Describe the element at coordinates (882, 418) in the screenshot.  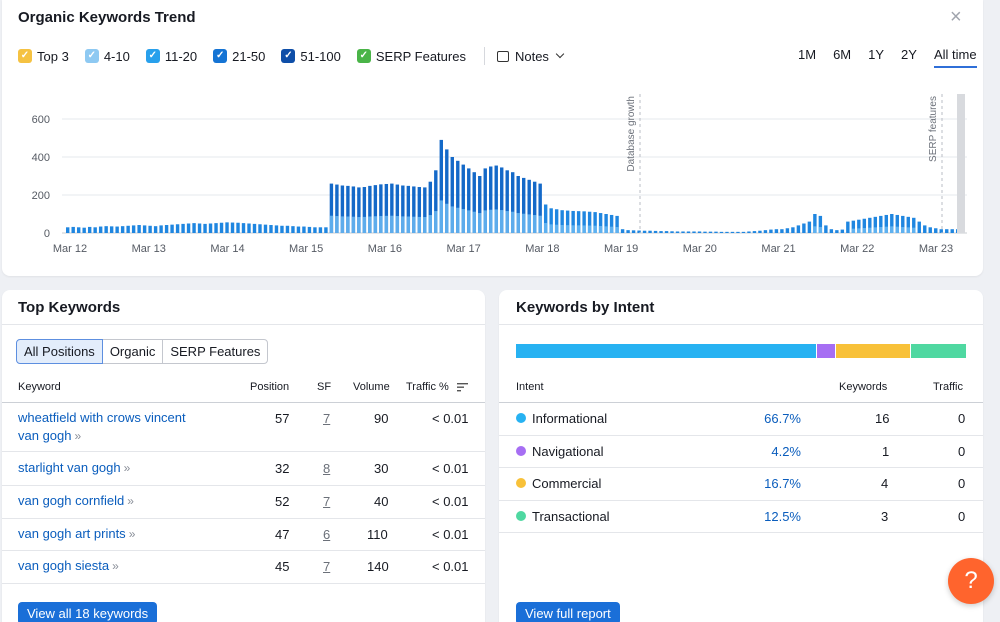
I see `intent-keywords: 16` at that location.